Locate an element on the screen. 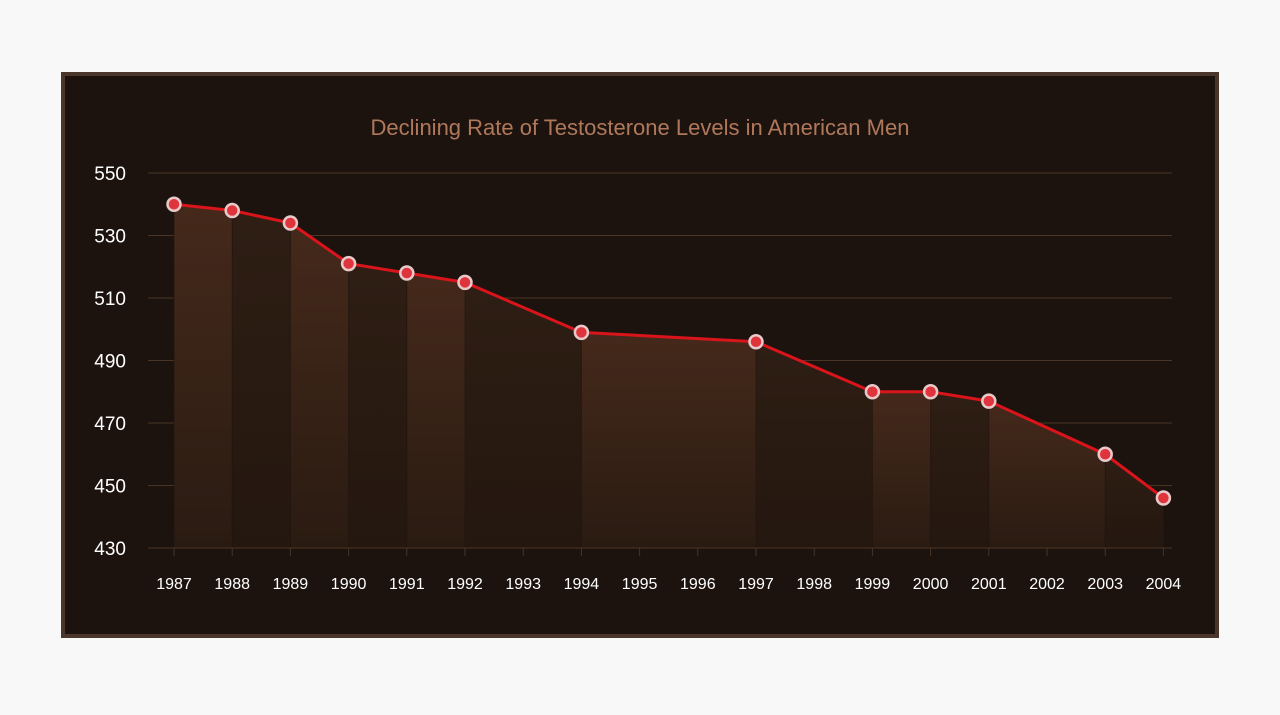 Image resolution: width=1280 pixels, height=715 pixels. y-tick-label: 490 is located at coordinates (110, 362).